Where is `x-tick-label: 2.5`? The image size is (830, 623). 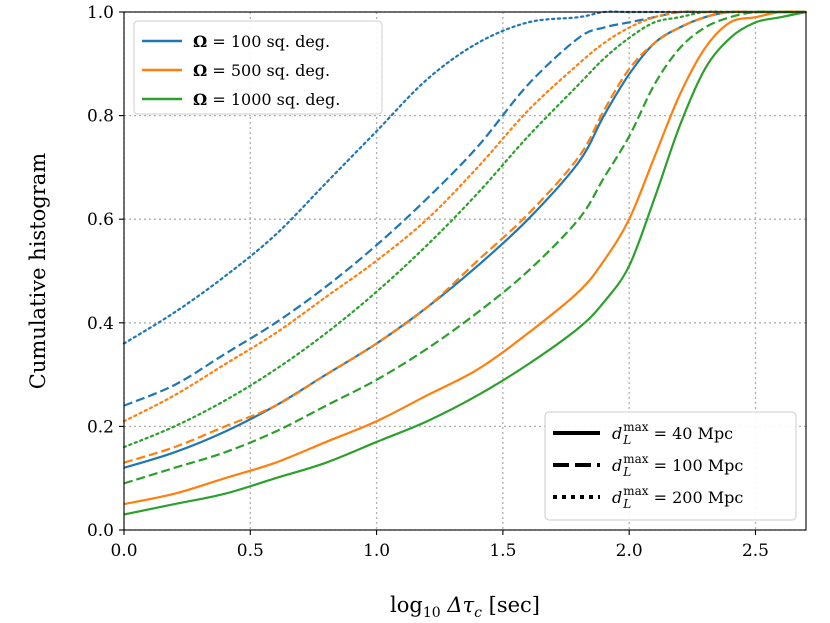
x-tick-label: 2.5 is located at coordinates (755, 551).